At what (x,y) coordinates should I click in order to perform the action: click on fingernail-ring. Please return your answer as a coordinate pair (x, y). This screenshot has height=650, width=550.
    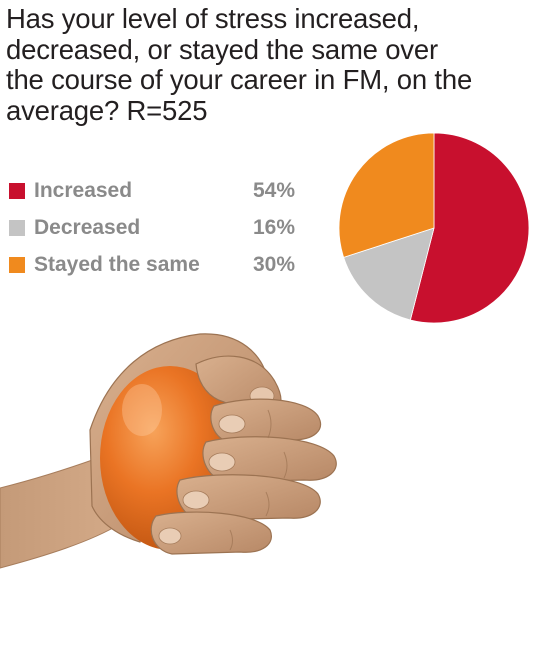
    Looking at the image, I should click on (196, 500).